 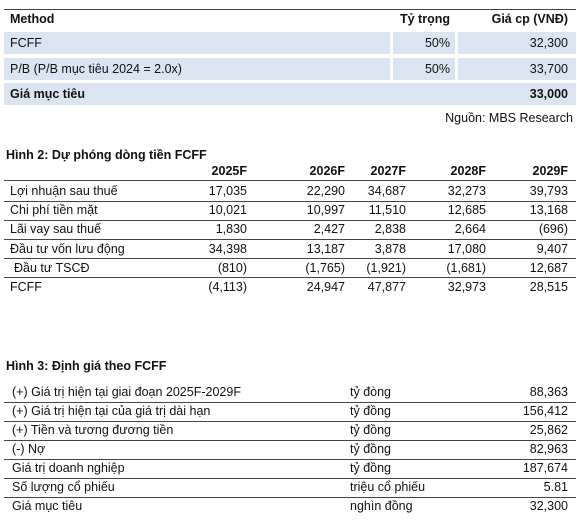 I want to click on row-label: Đầu tư TSCĐ, so click(x=52, y=267).